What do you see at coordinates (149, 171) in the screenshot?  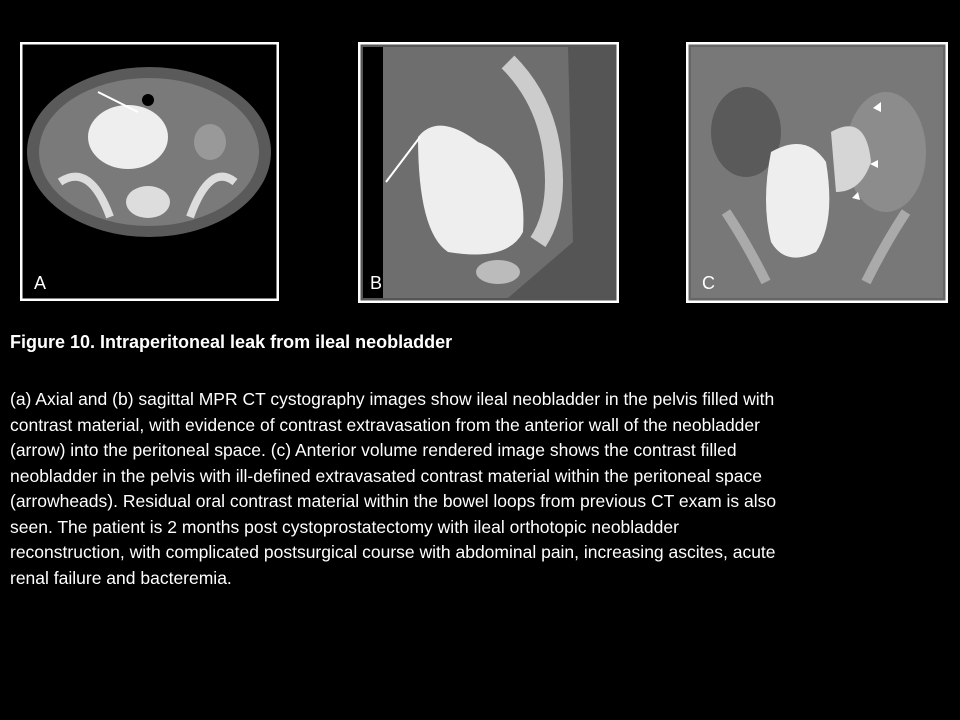 I see `image-a` at bounding box center [149, 171].